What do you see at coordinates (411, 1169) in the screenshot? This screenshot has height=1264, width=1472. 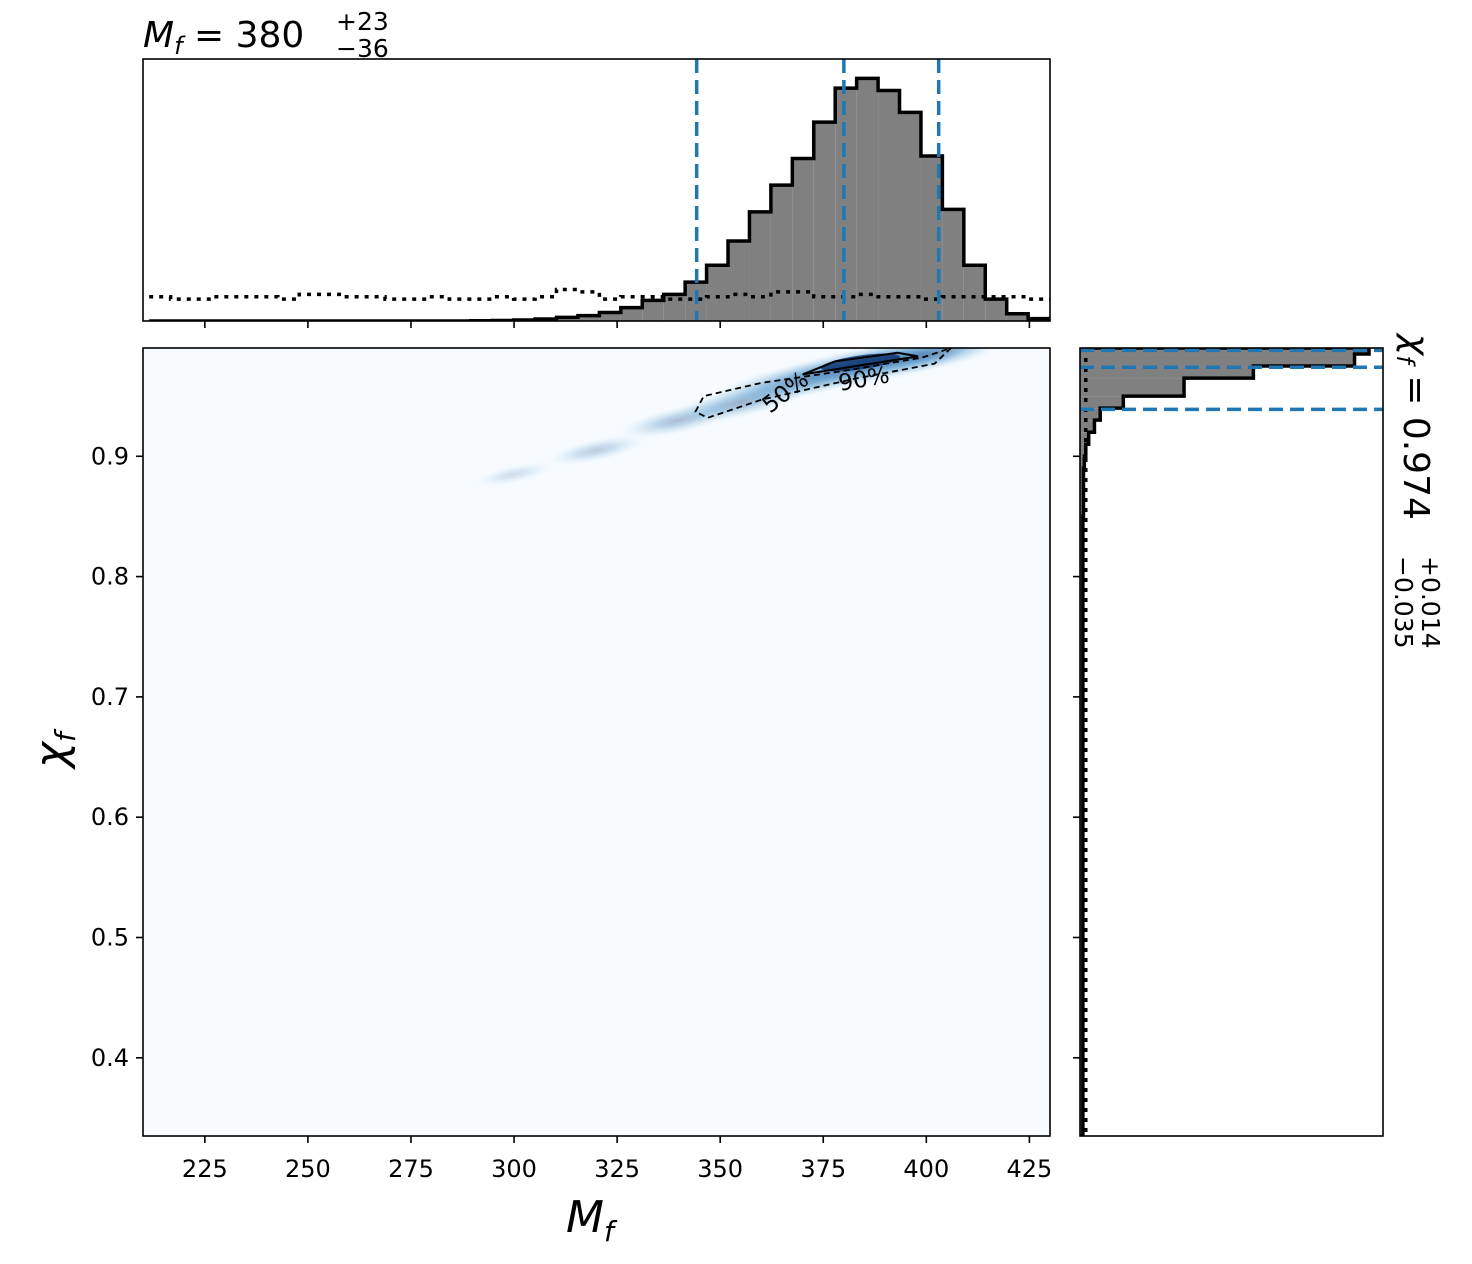 I see `x-tick-label: 275` at bounding box center [411, 1169].